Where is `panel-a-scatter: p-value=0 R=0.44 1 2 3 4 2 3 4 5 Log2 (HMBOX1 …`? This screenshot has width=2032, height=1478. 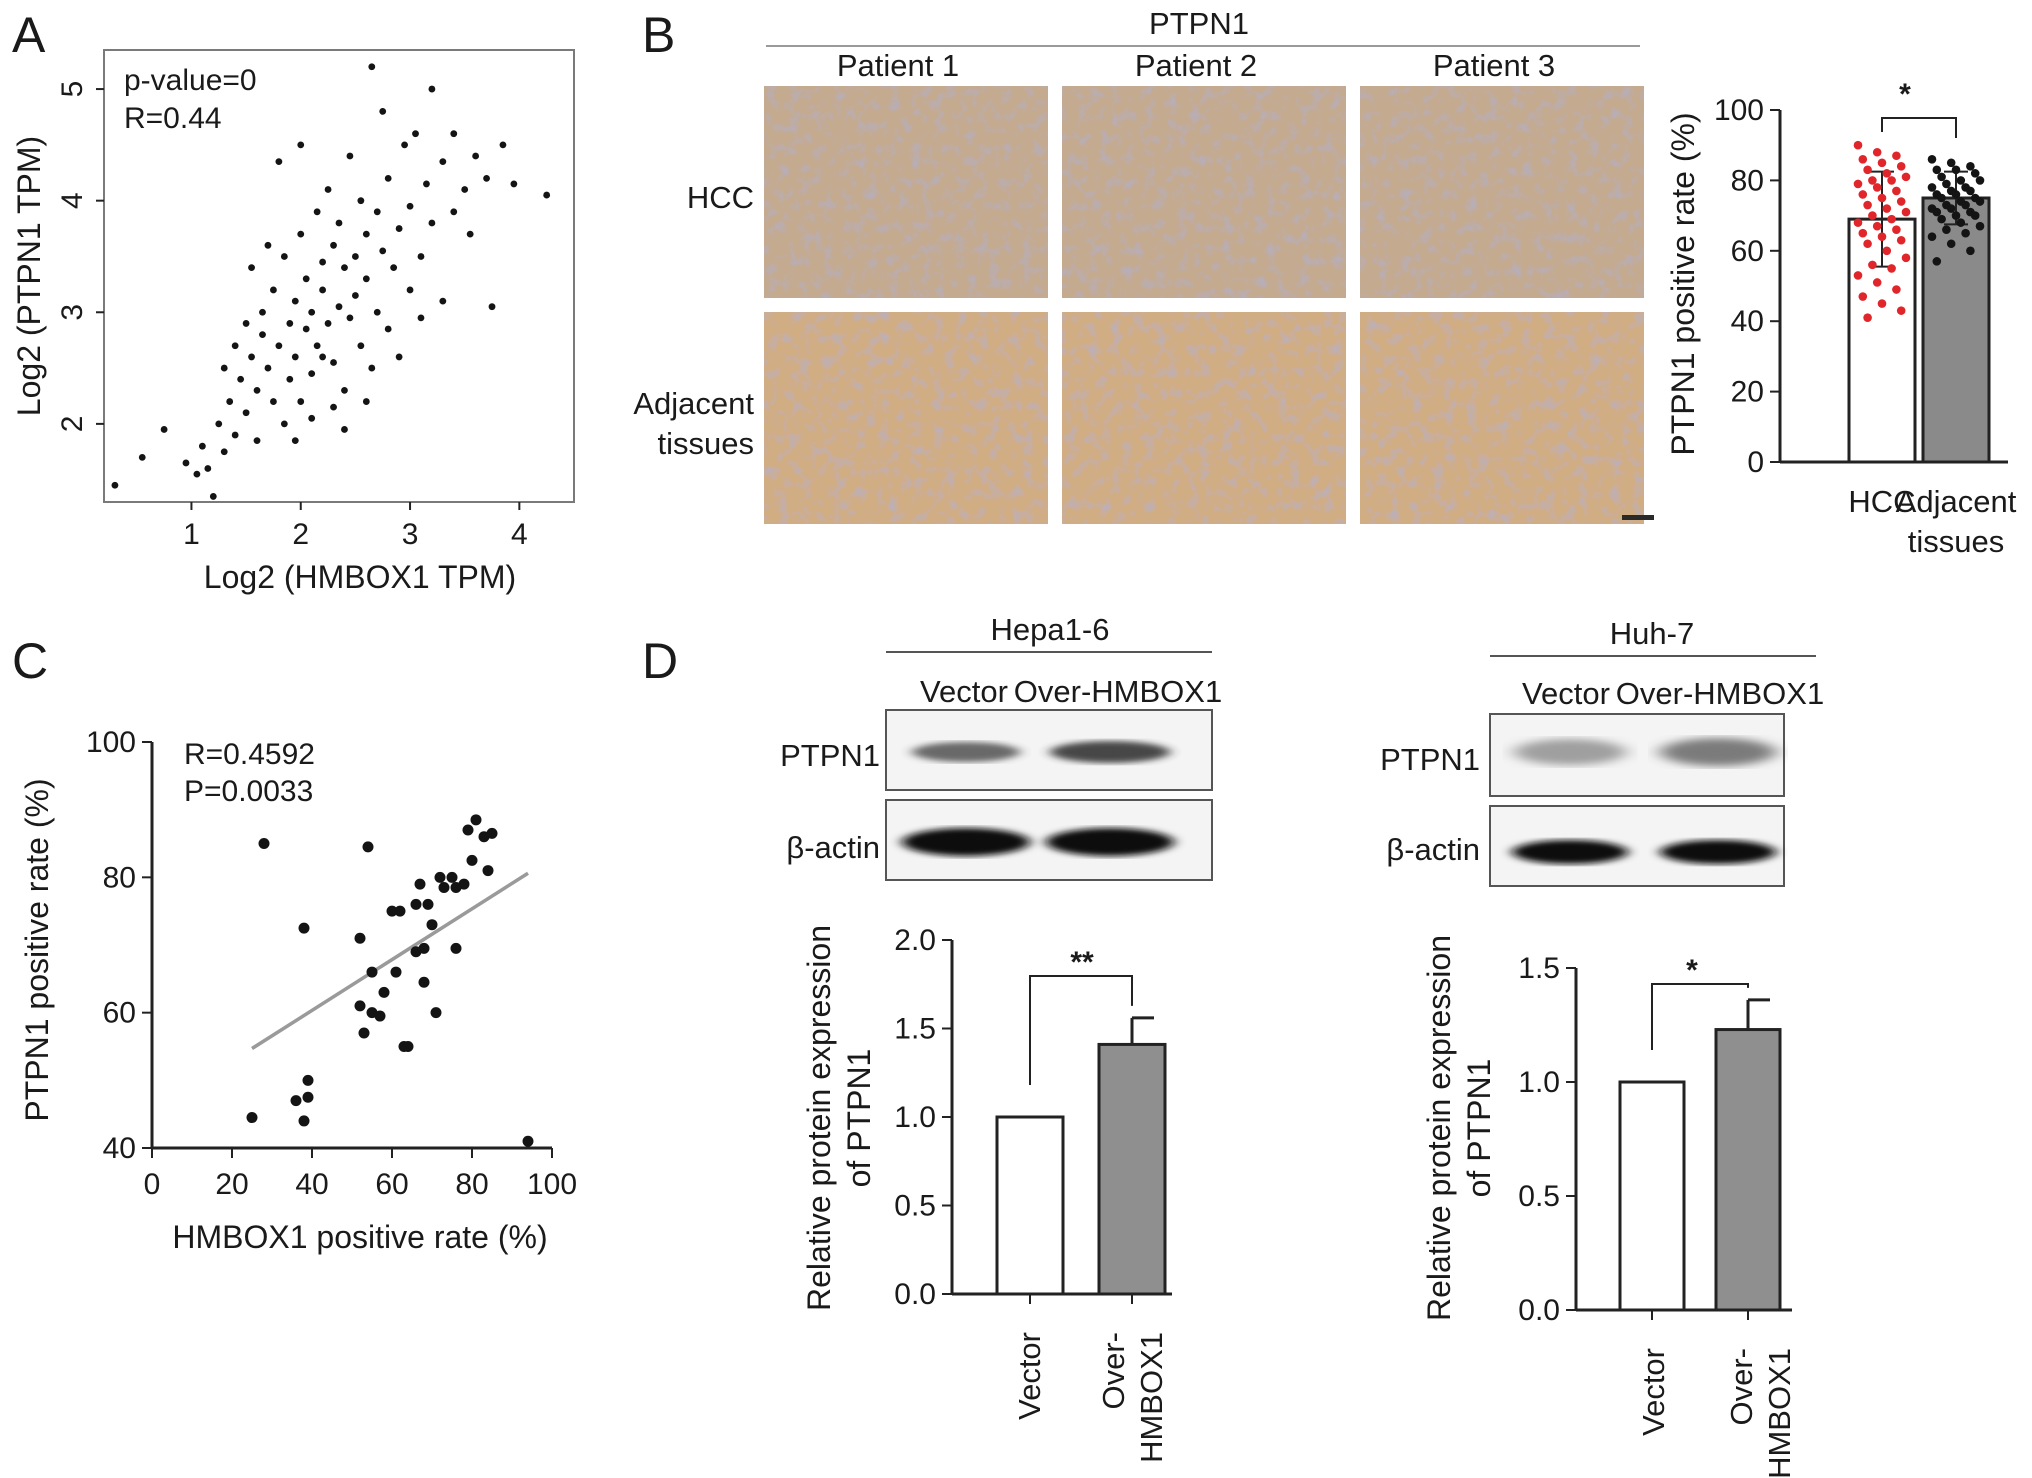
panel-a-scatter: p-value=0 R=0.44 1 2 3 4 2 3 4 5 Log2 (HMBOX1 … is located at coordinates (293, 322).